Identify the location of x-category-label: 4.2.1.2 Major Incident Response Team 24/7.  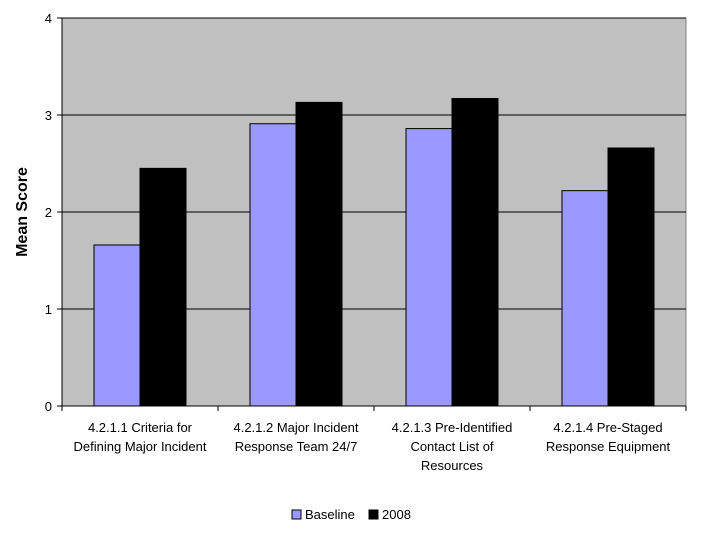
(295, 437).